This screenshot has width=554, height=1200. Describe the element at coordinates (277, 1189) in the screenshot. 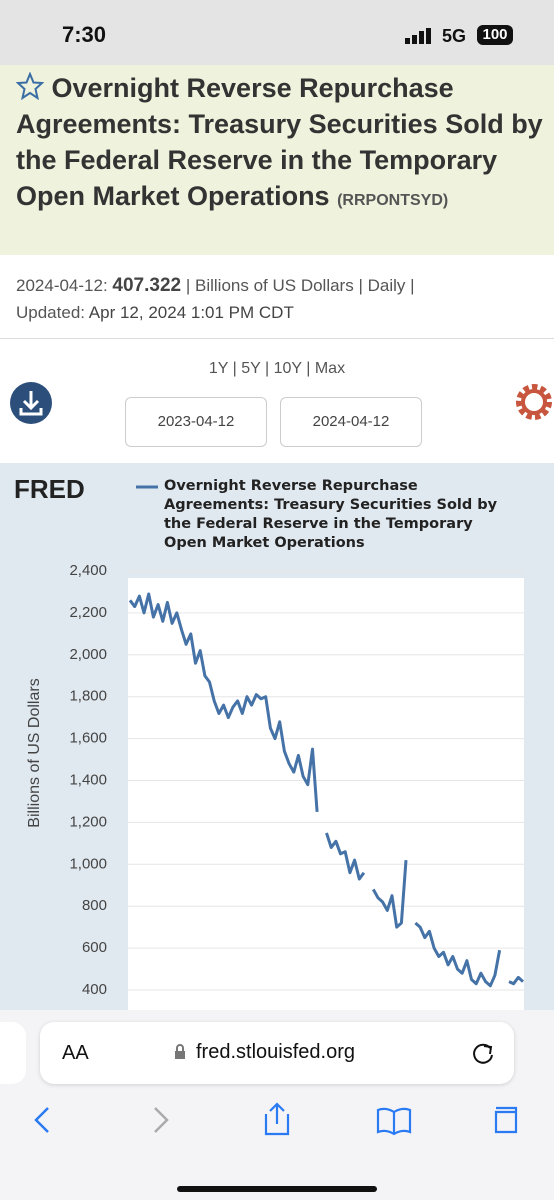

I see `home-indicator` at that location.